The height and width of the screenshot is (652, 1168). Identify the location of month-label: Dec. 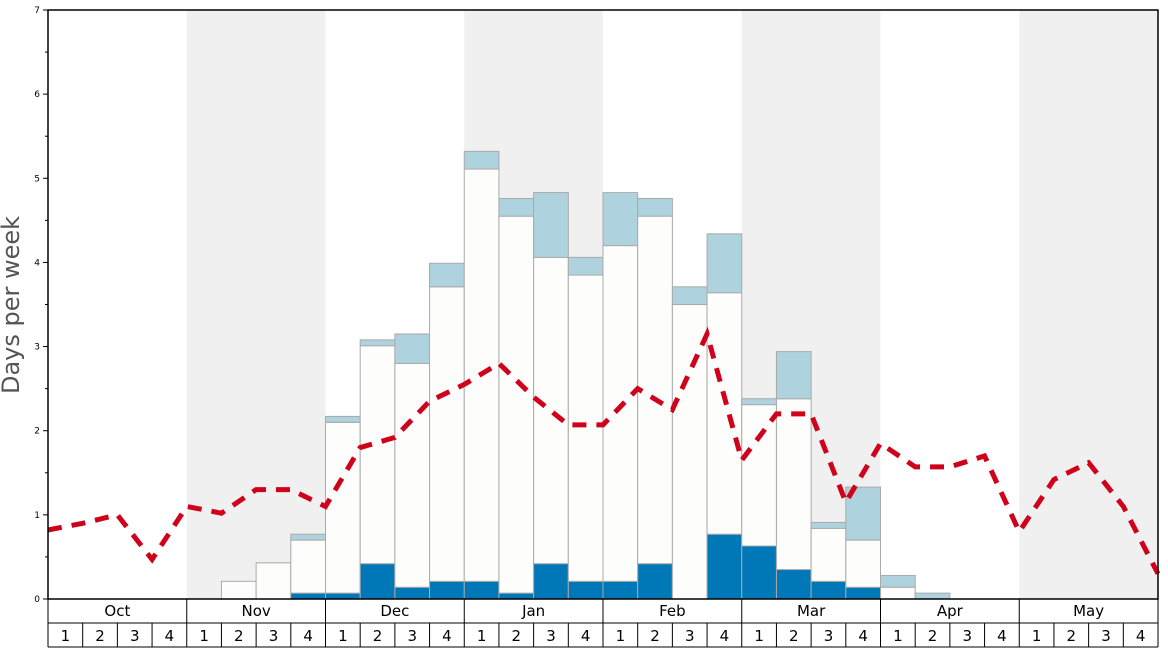
(394, 611).